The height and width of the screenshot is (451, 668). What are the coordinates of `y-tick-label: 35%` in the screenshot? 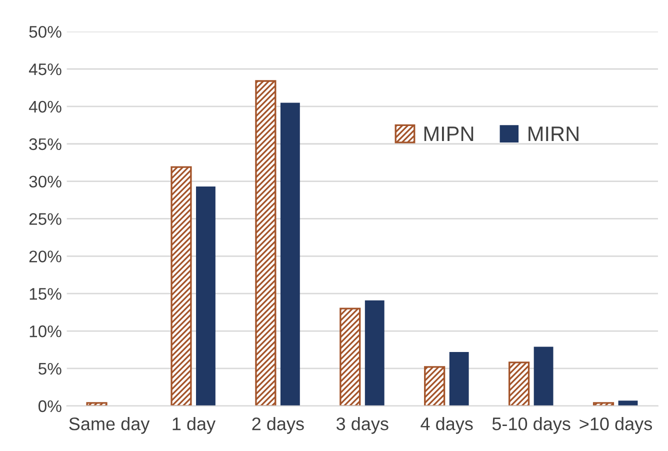 It's located at (45, 144).